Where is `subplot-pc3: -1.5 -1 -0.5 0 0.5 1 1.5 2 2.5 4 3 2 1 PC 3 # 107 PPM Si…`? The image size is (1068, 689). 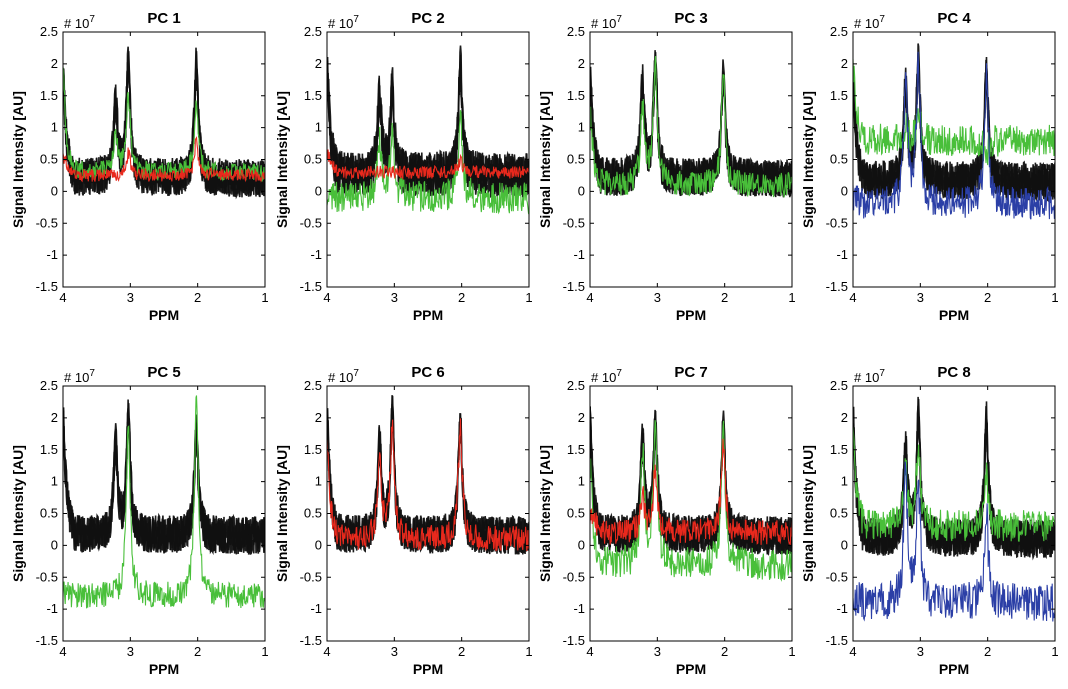
subplot-pc3: -1.5 -1 -0.5 0 0.5 1 1.5 2 2.5 4 3 2 1 PC 3 # 107 PPM Si… is located at coordinates (666, 166).